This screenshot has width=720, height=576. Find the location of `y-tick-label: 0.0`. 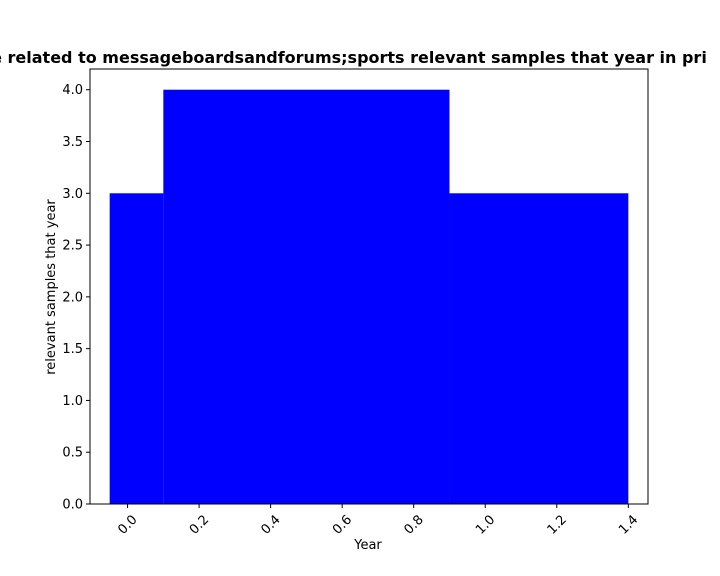

y-tick-label: 0.0 is located at coordinates (72, 505).